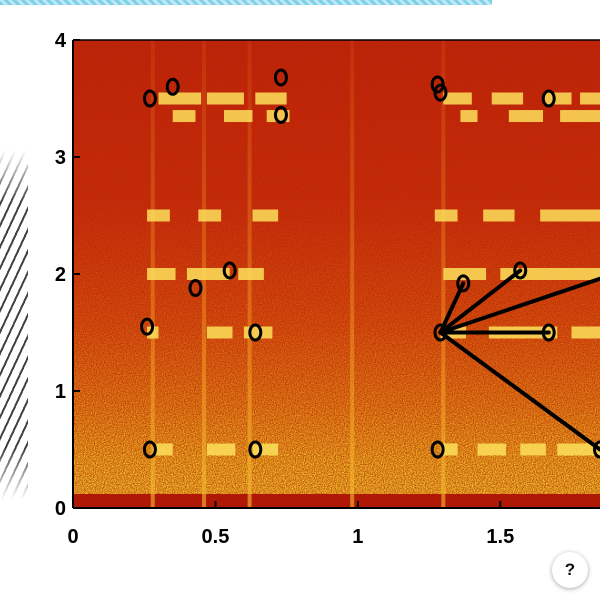 The width and height of the screenshot is (600, 605). Describe the element at coordinates (216, 537) in the screenshot. I see `x-tick-label: 0.5` at that location.